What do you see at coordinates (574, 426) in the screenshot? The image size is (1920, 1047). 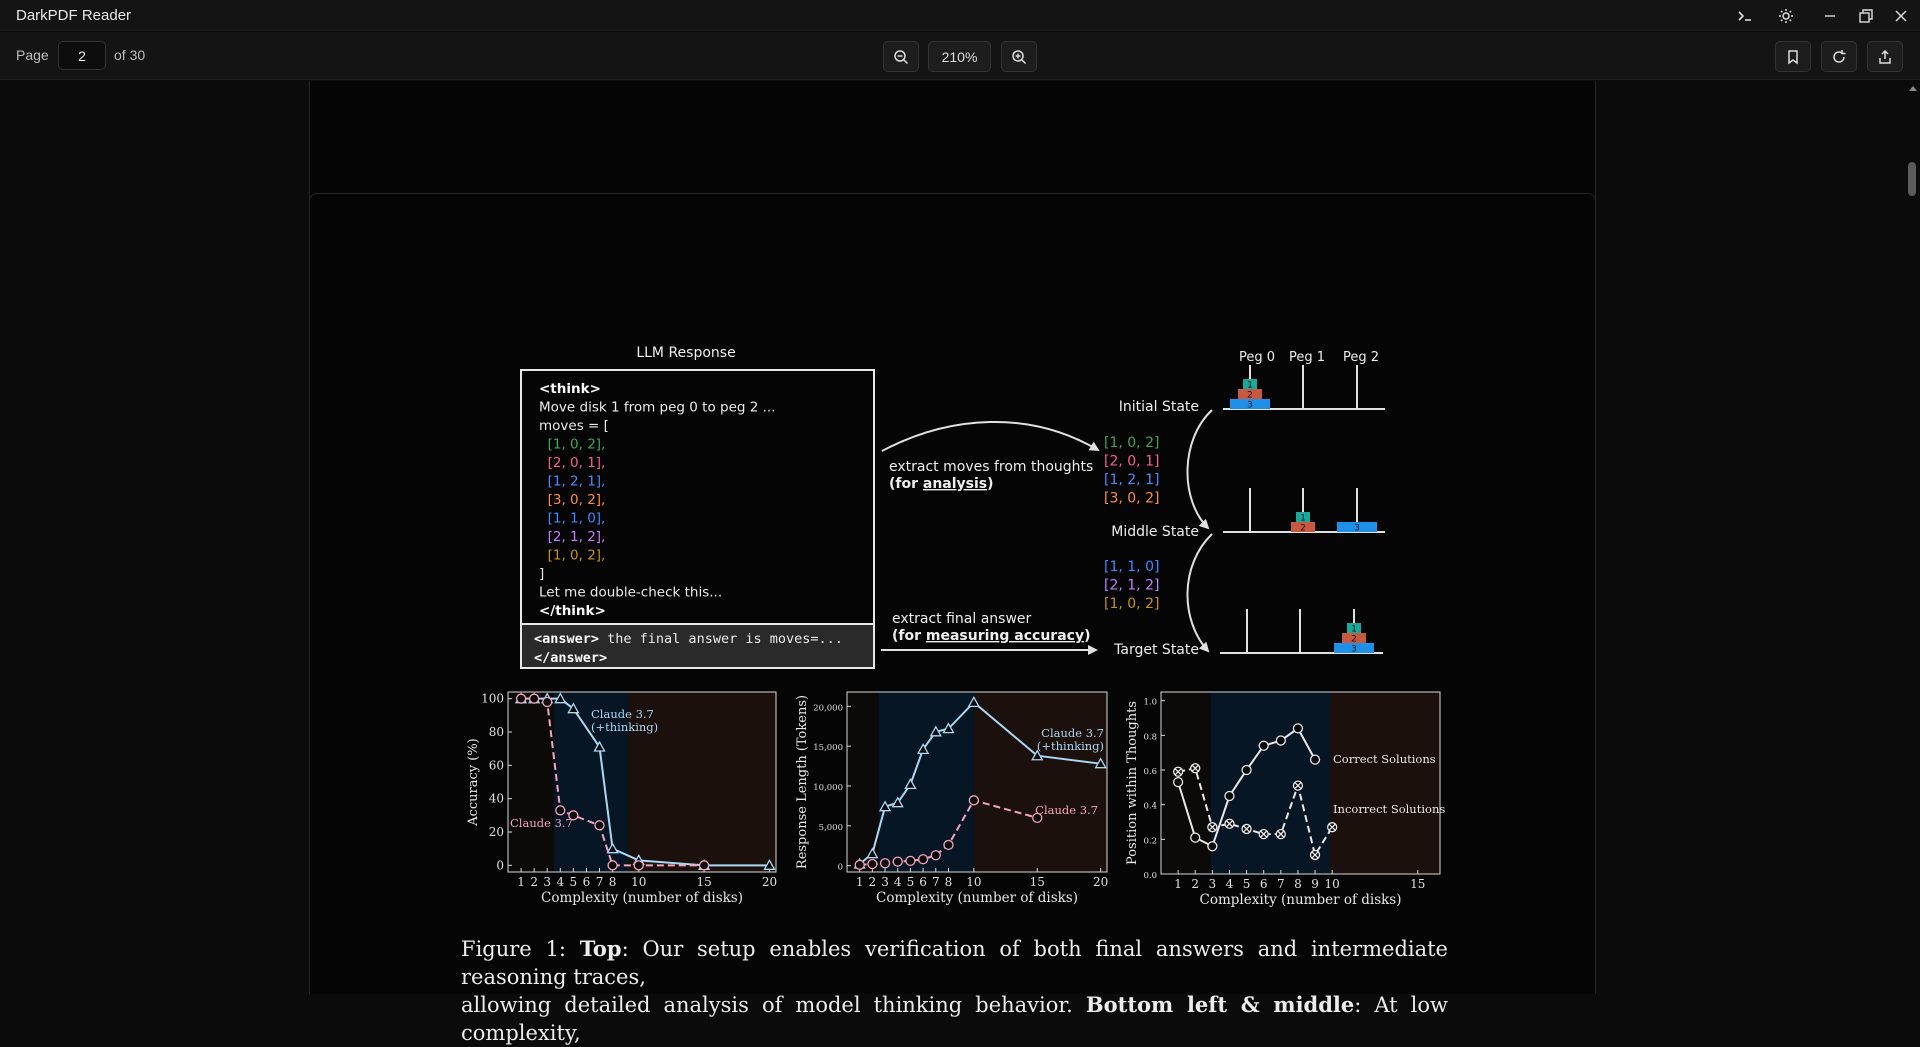 I see `llm-line: moves = [` at bounding box center [574, 426].